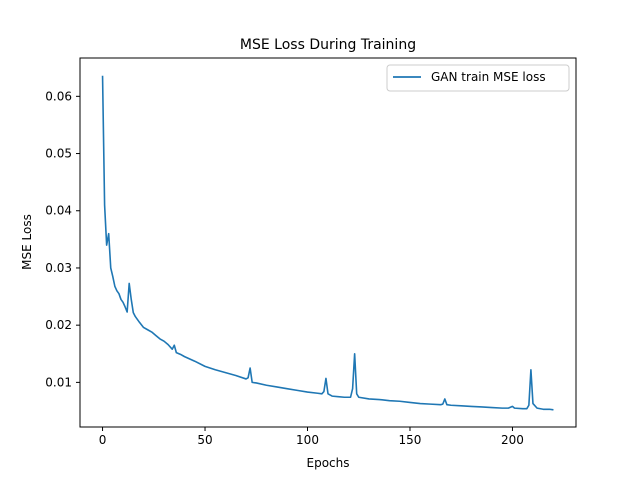 This screenshot has height=480, width=640. I want to click on x-axis-label: Epochs, so click(328, 463).